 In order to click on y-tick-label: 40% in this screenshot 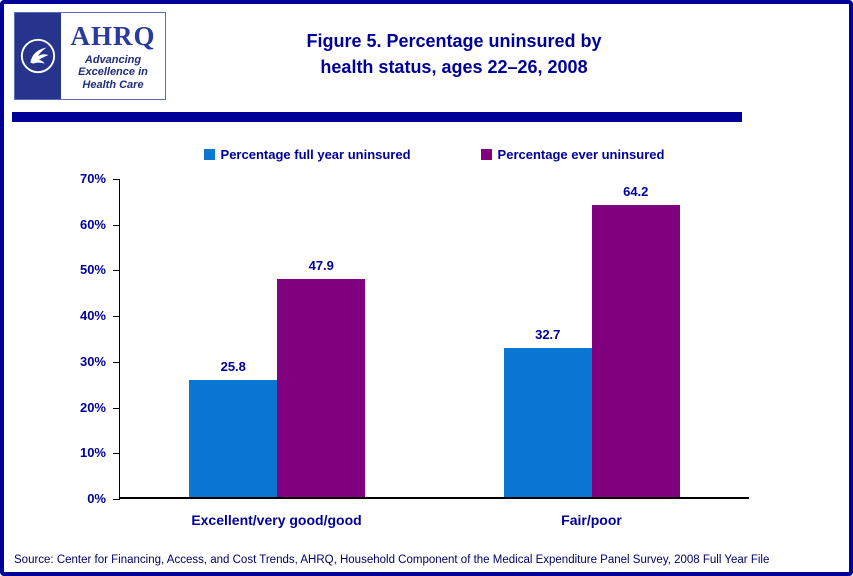, I will do `click(92, 316)`.